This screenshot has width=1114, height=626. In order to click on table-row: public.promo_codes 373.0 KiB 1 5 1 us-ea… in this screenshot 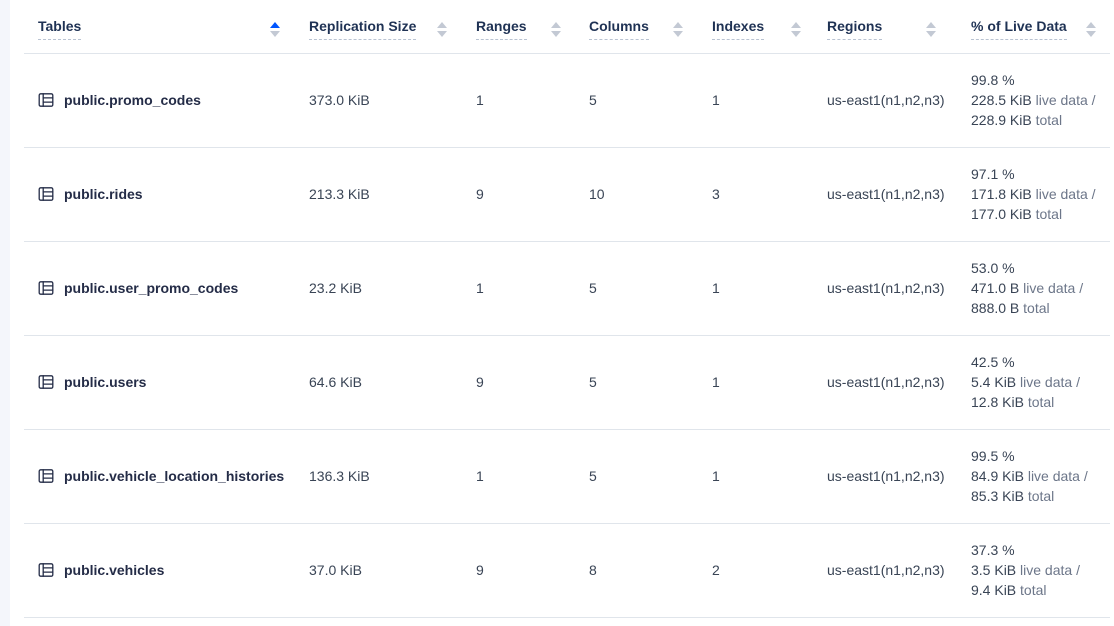, I will do `click(567, 100)`.